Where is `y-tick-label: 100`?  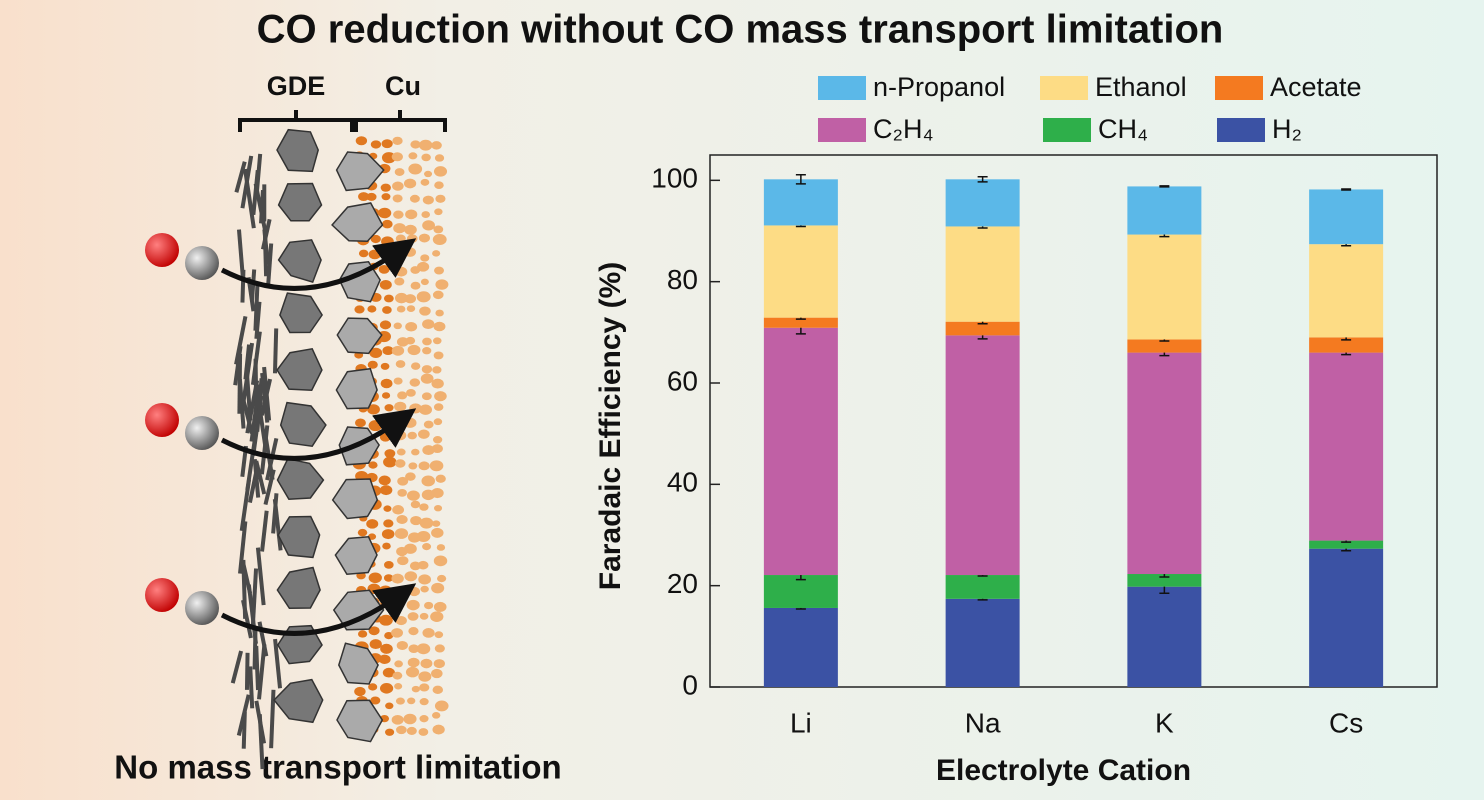 y-tick-label: 100 is located at coordinates (674, 178).